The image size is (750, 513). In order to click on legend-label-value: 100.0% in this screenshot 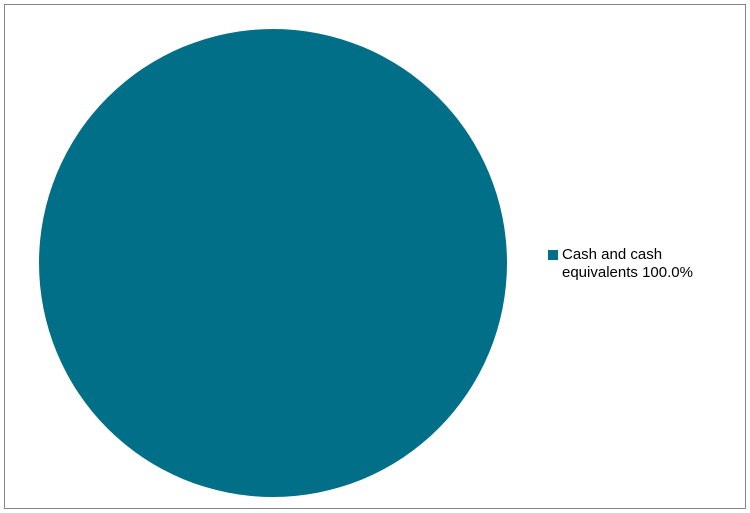, I will do `click(667, 272)`.